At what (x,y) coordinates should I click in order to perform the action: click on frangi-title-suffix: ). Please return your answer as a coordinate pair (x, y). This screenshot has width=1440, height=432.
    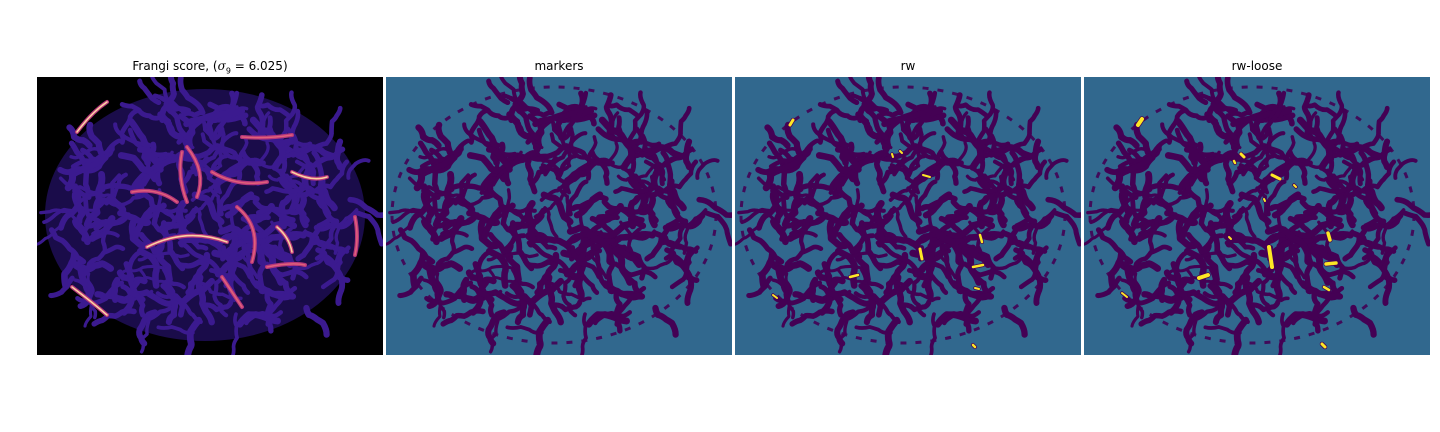
    Looking at the image, I should click on (285, 66).